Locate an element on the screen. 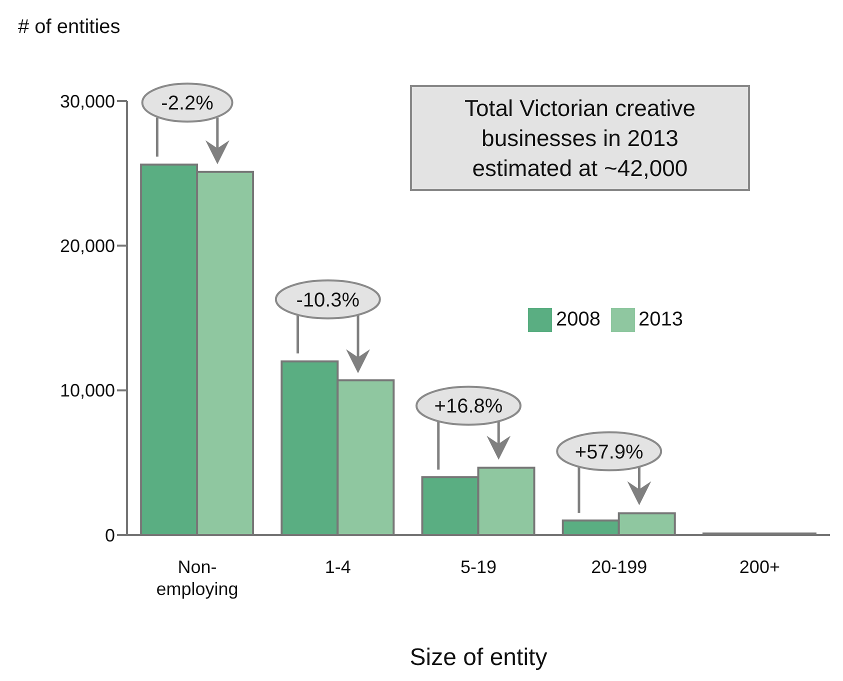 This screenshot has height=681, width=843. y-tick-label: 10,000 is located at coordinates (87, 390).